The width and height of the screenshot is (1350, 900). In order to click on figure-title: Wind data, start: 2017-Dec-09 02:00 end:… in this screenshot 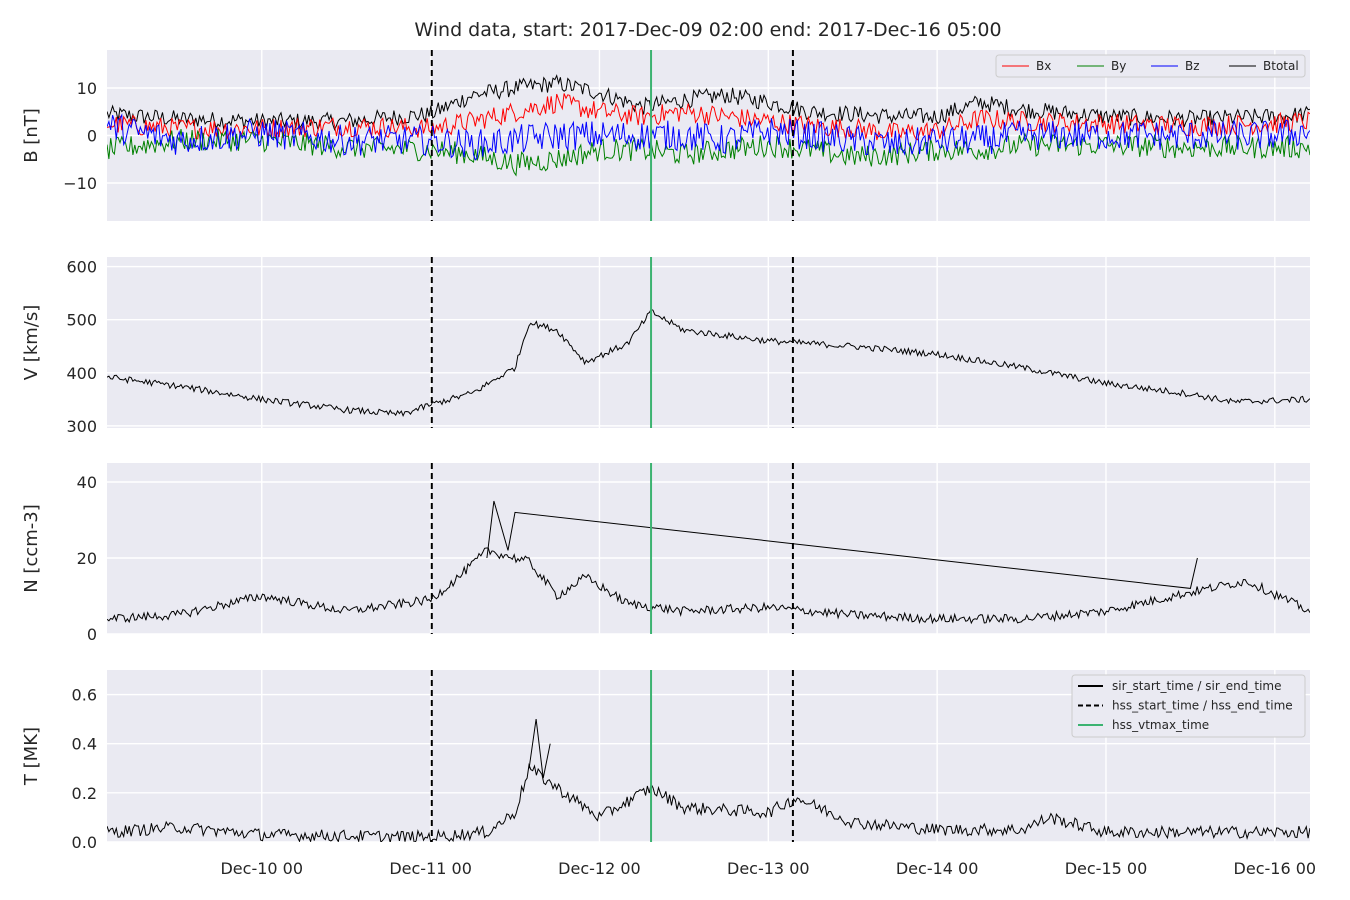, I will do `click(707, 30)`.